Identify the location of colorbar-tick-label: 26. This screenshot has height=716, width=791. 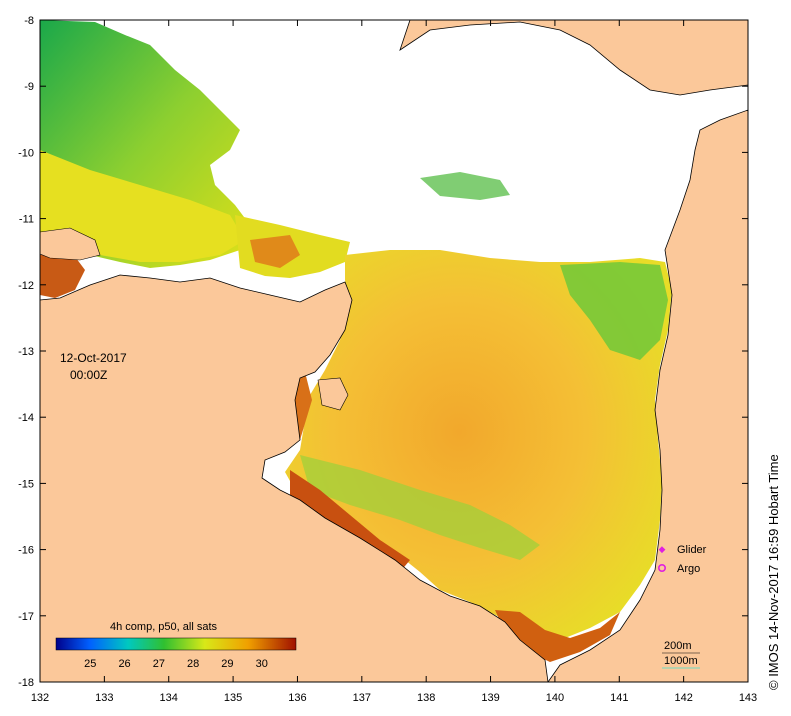
(124, 664).